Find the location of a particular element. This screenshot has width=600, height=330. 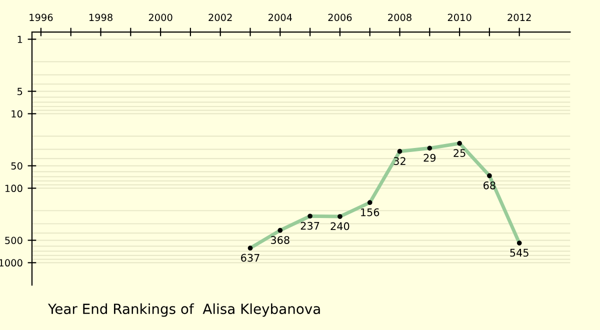

x-tick-label: 2000 is located at coordinates (160, 18).